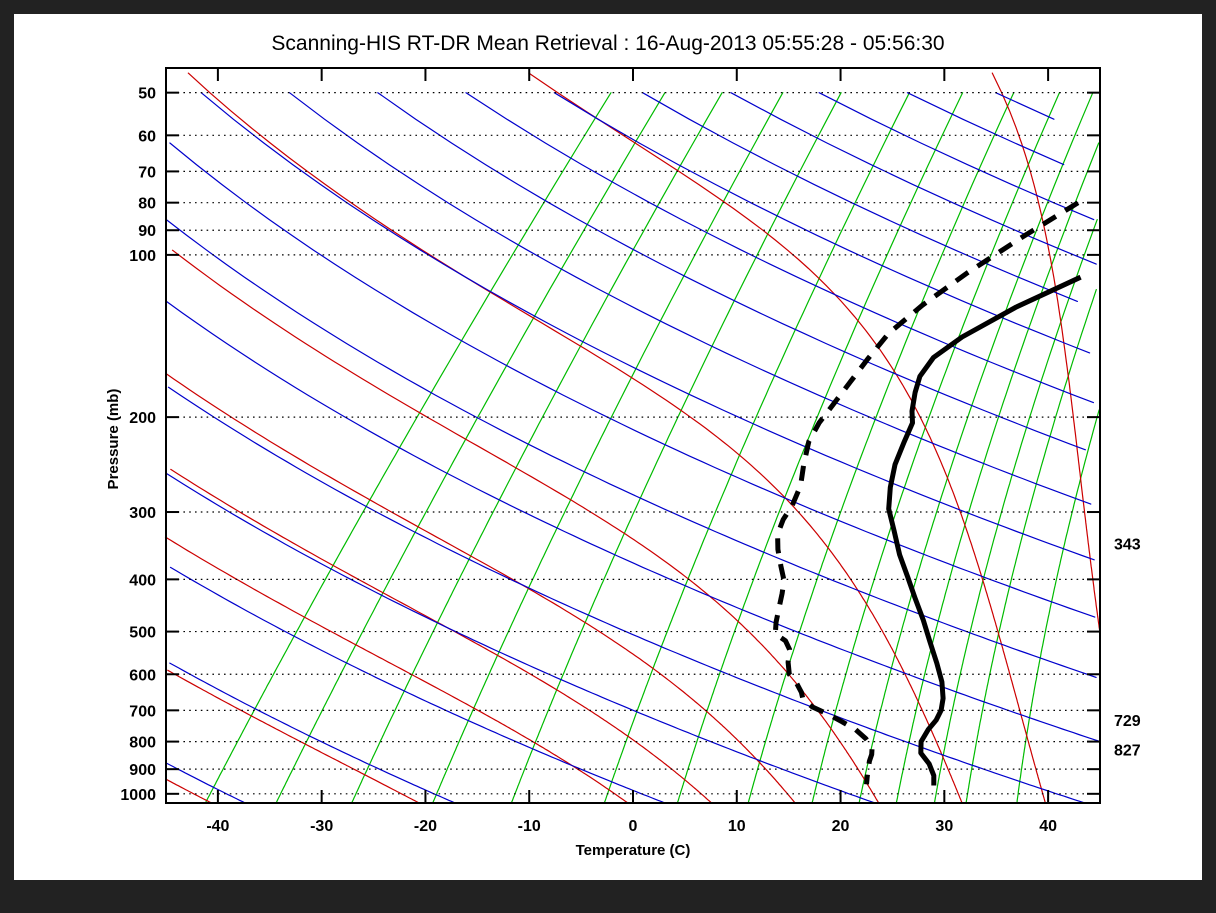  What do you see at coordinates (142, 580) in the screenshot?
I see `pressure-tick-label: 400` at bounding box center [142, 580].